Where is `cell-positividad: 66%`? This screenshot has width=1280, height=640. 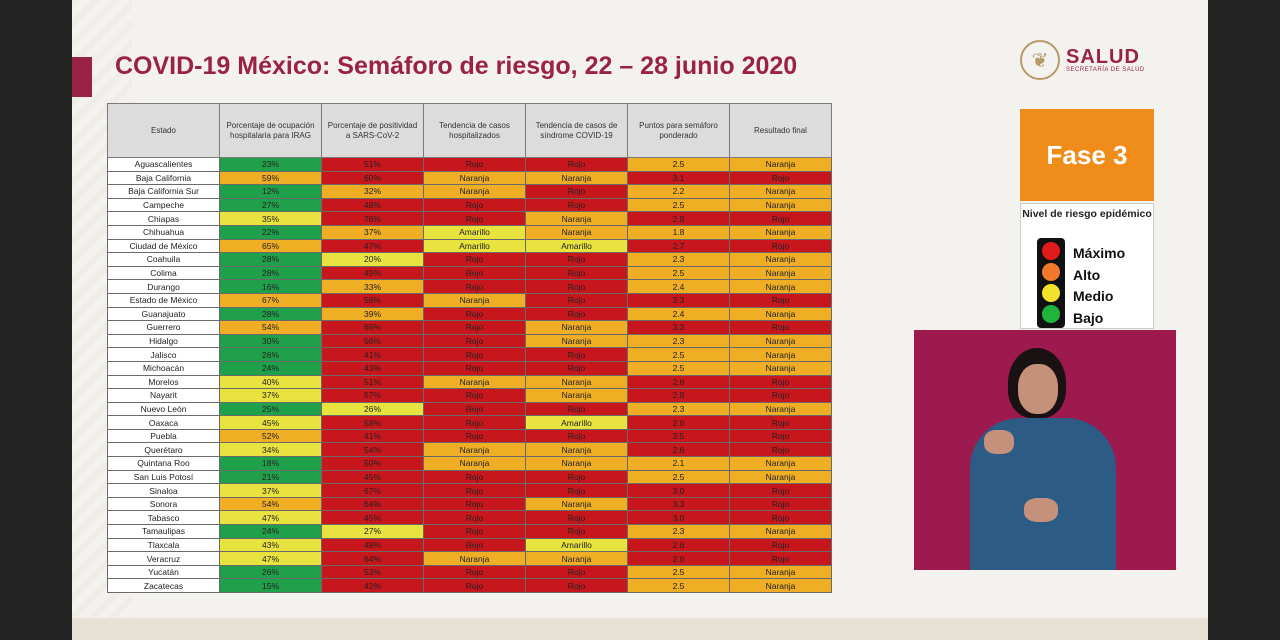
cell-positividad: 66% is located at coordinates (372, 327).